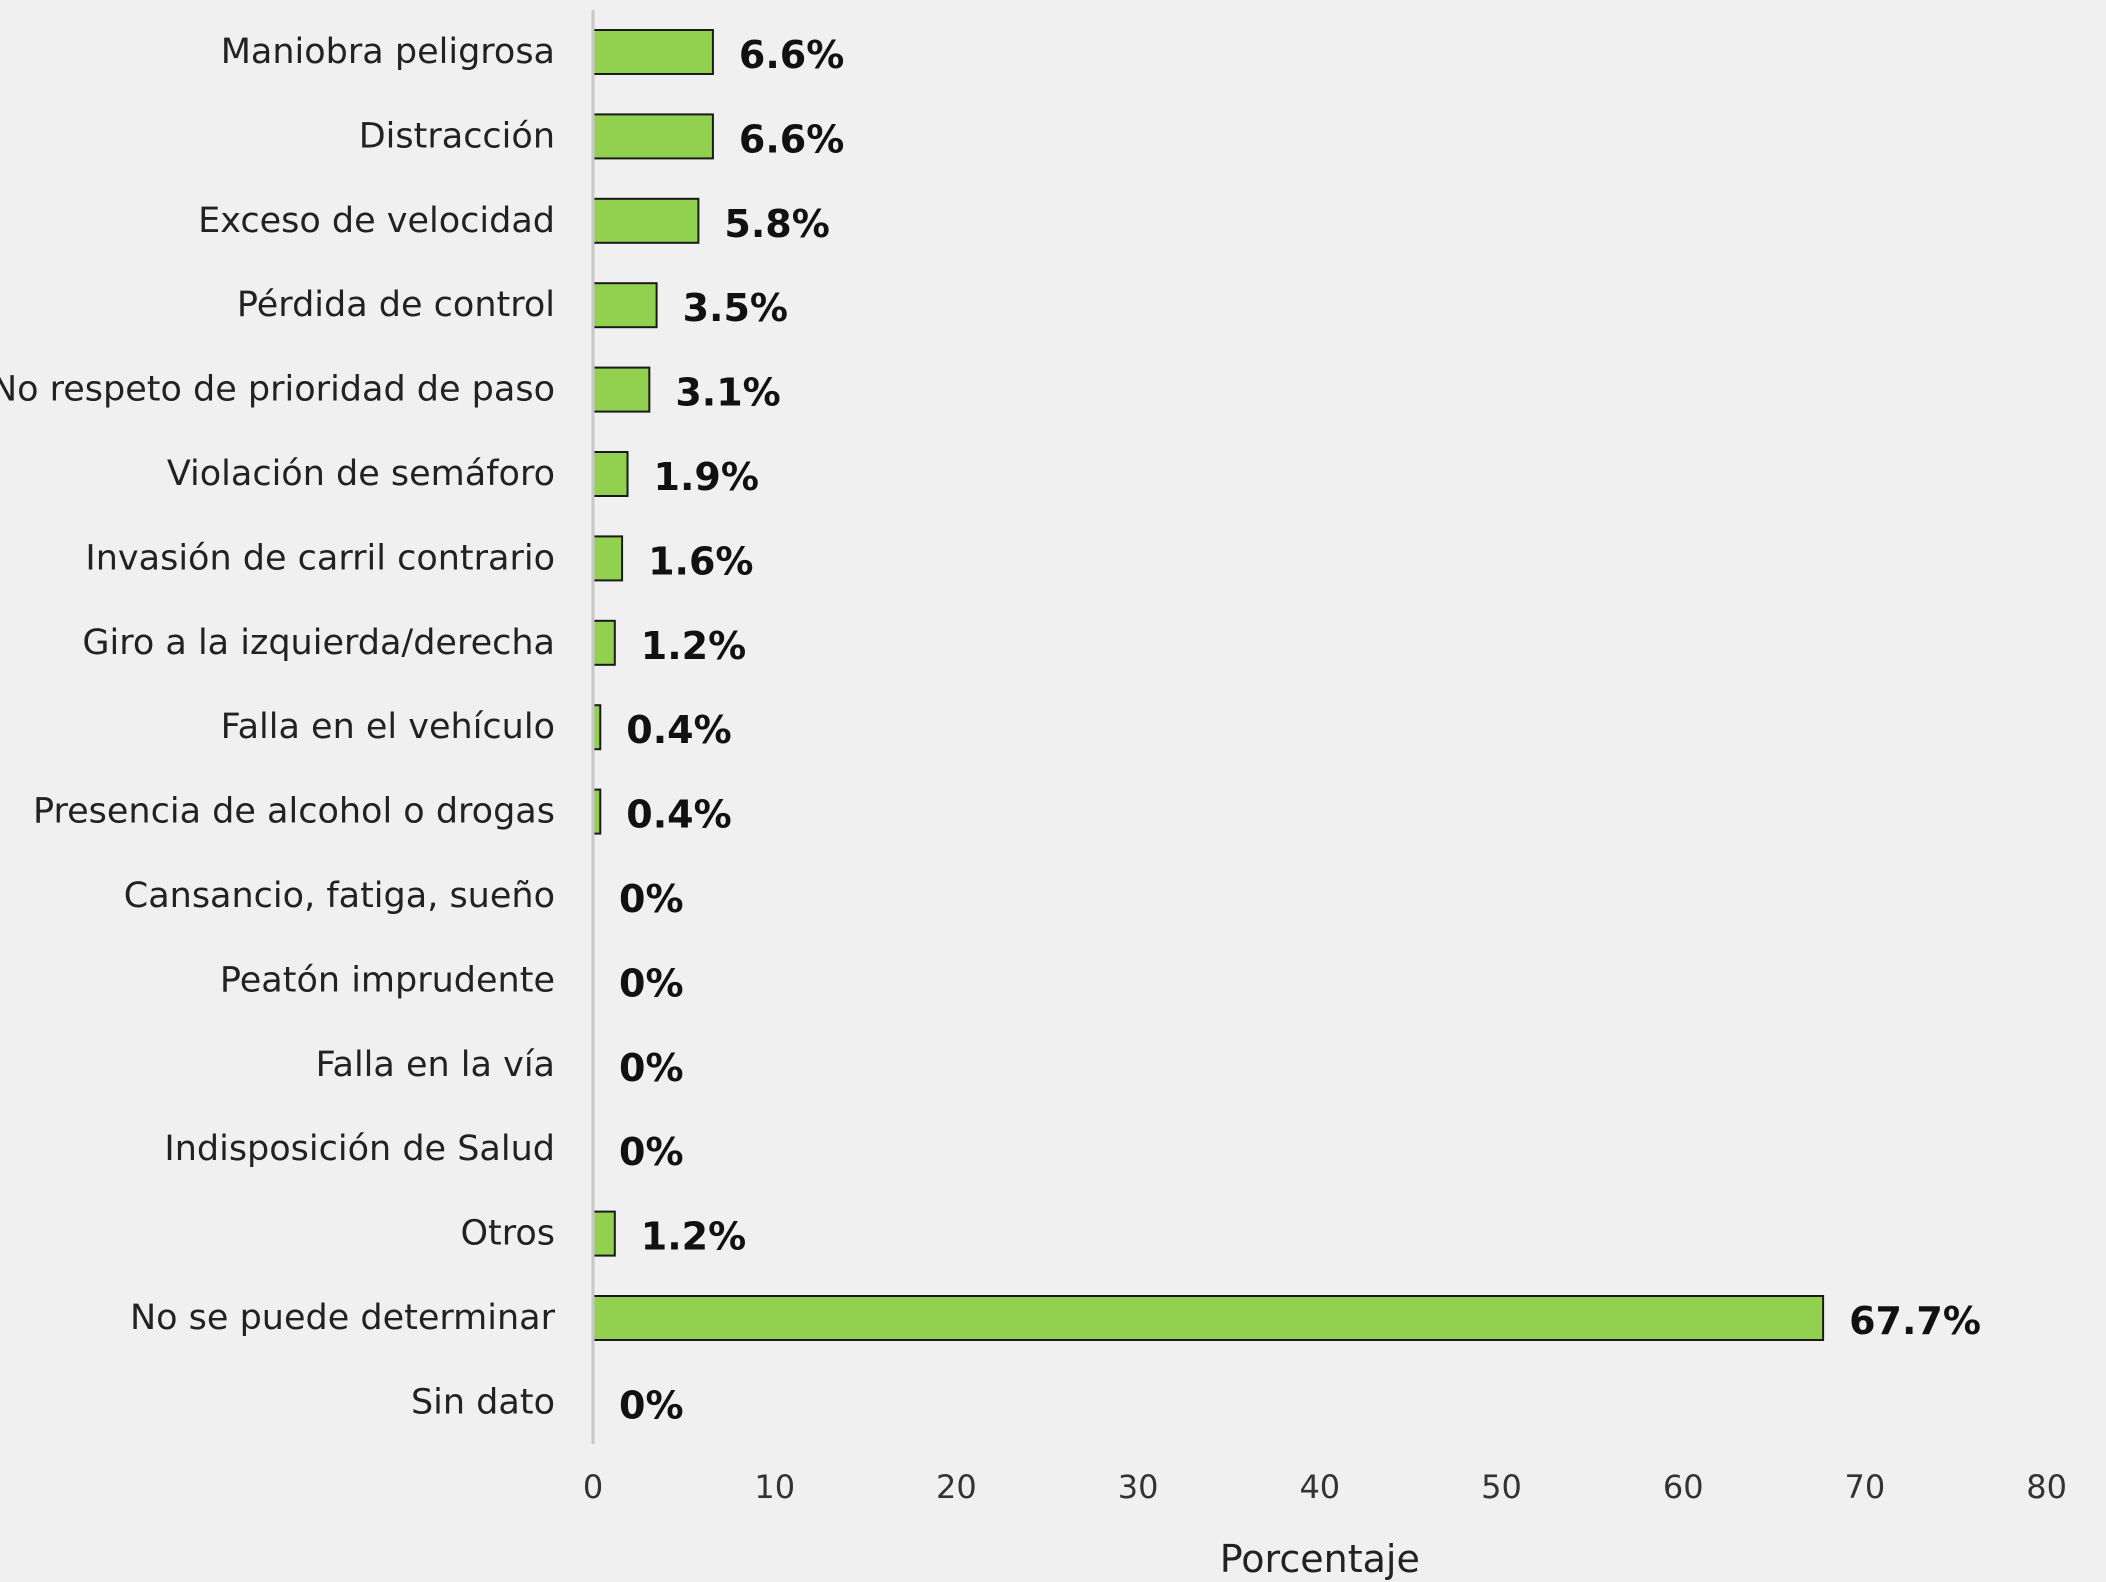 Image resolution: width=2106 pixels, height=1582 pixels. I want to click on category-label: No se puede determinar, so click(343, 1318).